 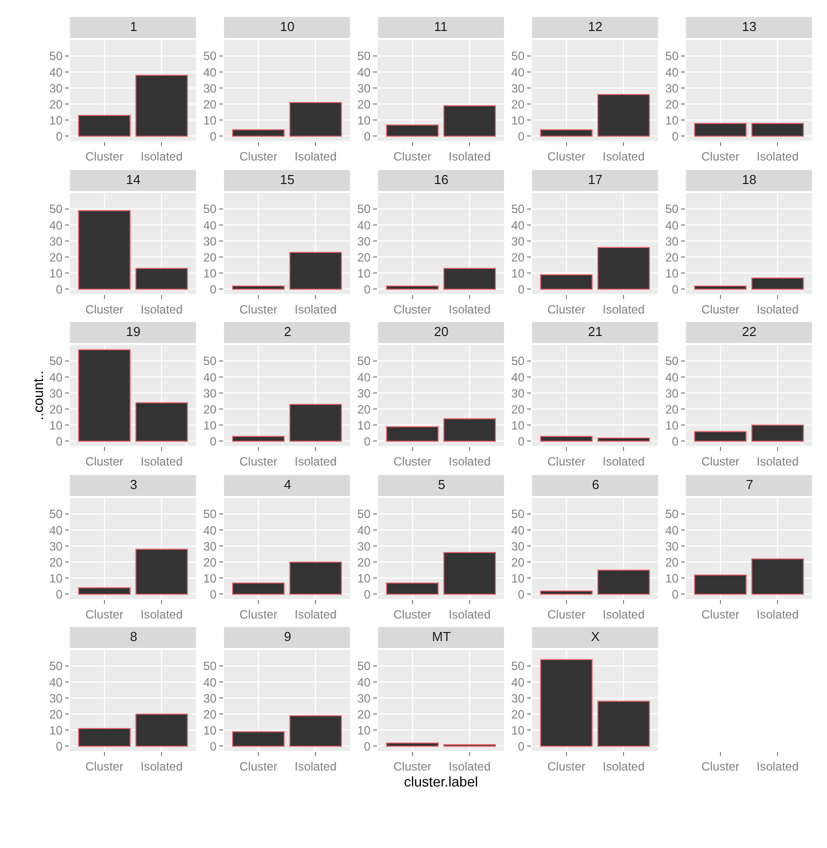 I want to click on chart-title: 6, so click(x=596, y=484).